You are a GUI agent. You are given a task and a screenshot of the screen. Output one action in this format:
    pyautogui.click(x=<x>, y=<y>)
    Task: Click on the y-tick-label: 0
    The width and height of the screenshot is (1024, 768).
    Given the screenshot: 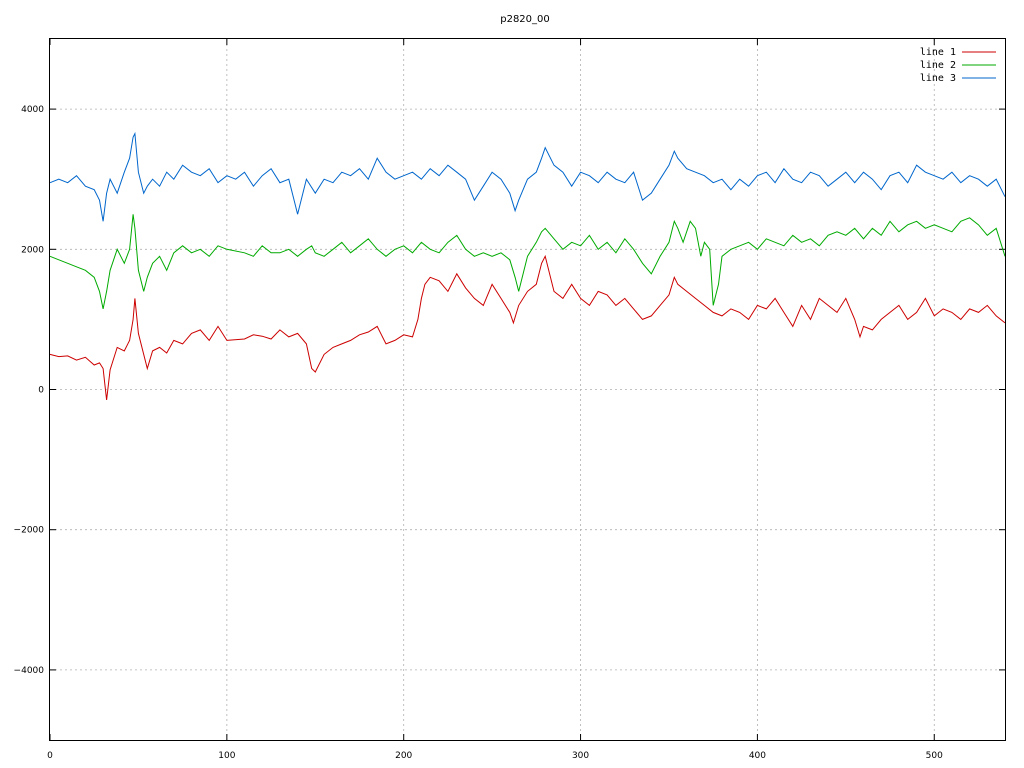 What is the action you would take?
    pyautogui.click(x=41, y=391)
    